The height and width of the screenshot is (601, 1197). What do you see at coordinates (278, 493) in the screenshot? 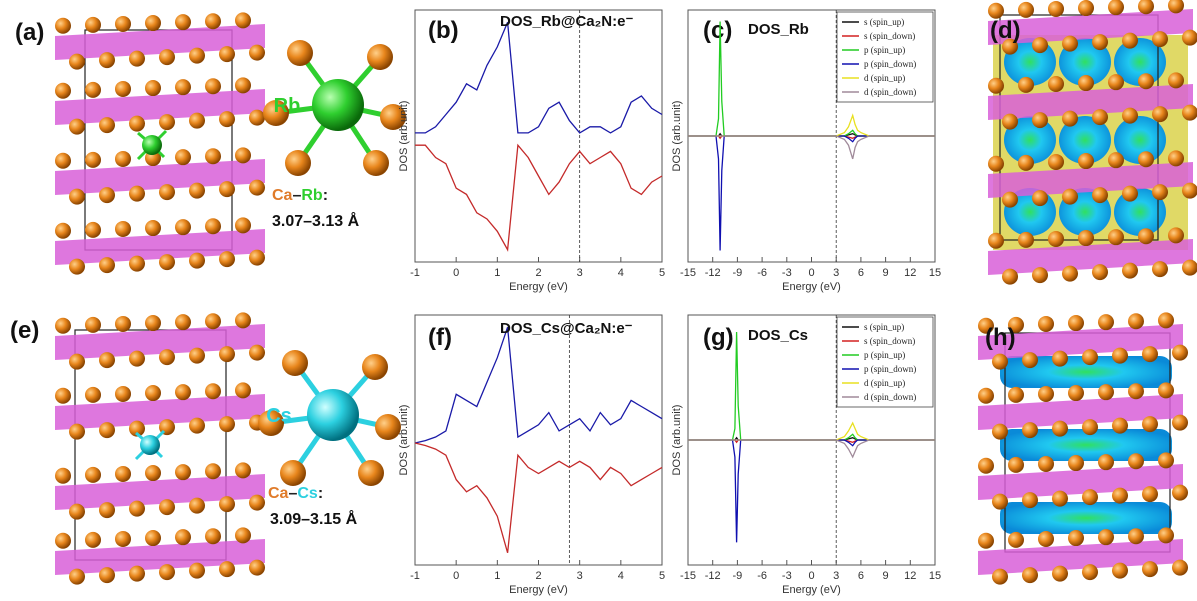
I see `bond-part: Ca` at bounding box center [278, 493].